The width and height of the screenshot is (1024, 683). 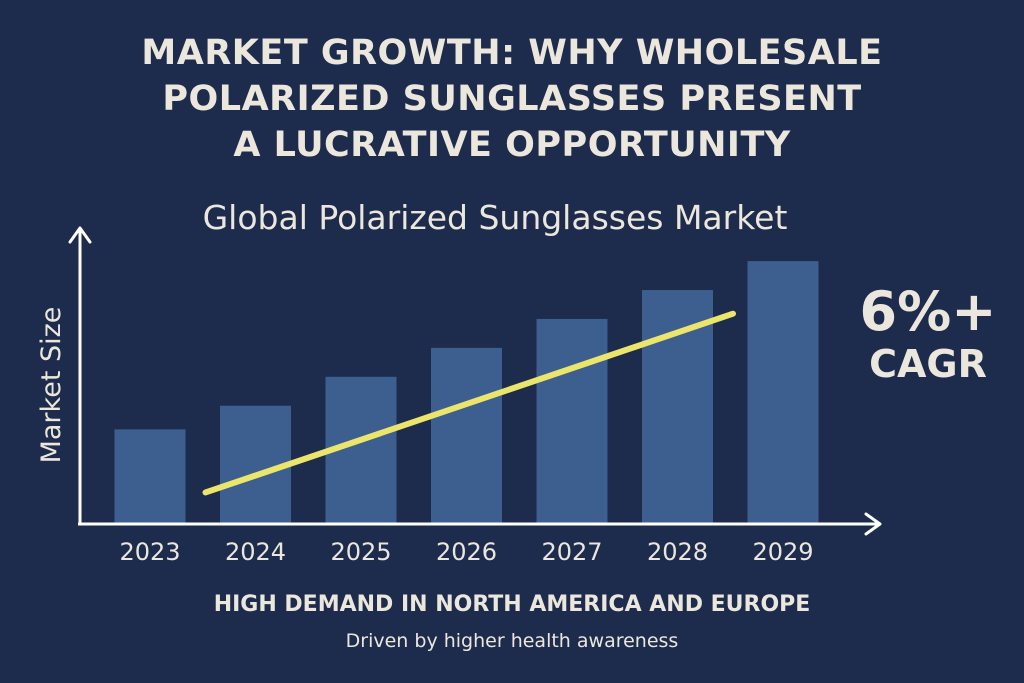 I want to click on footer-title: HIGH DEMAND IN NORTH AMERICA AND EUROPE, so click(x=512, y=604).